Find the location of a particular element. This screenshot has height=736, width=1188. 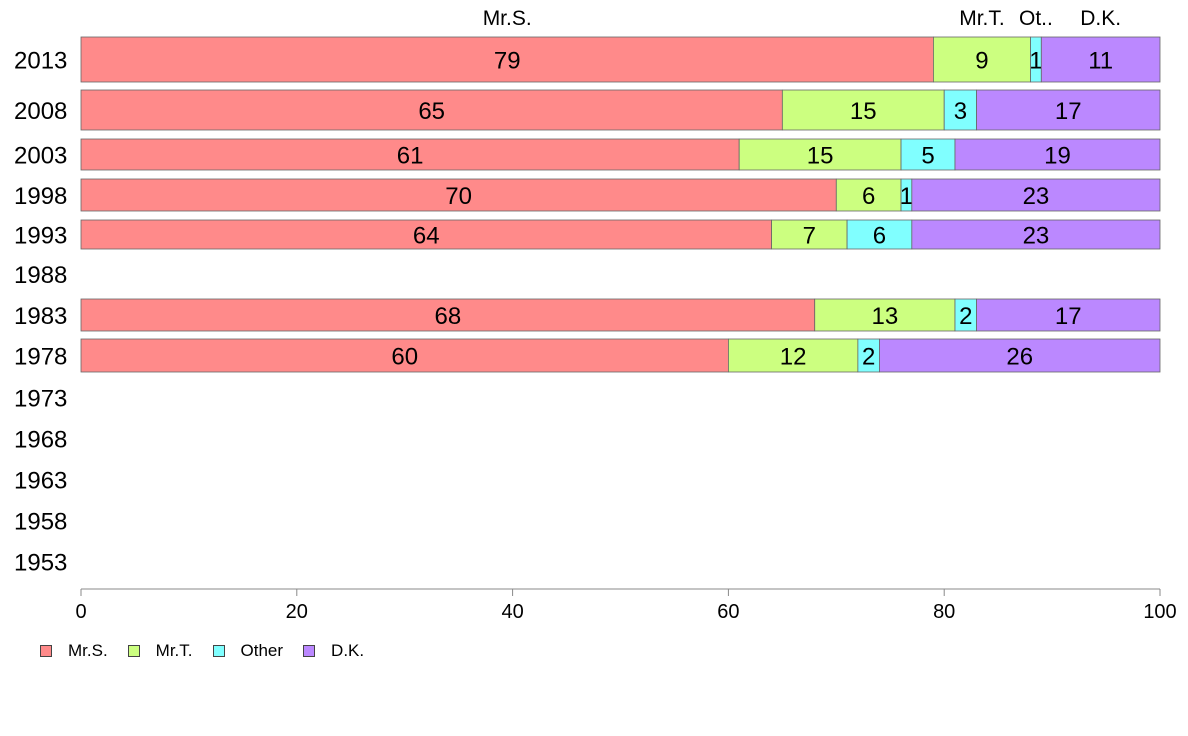

year-label: 2013 is located at coordinates (40, 61).